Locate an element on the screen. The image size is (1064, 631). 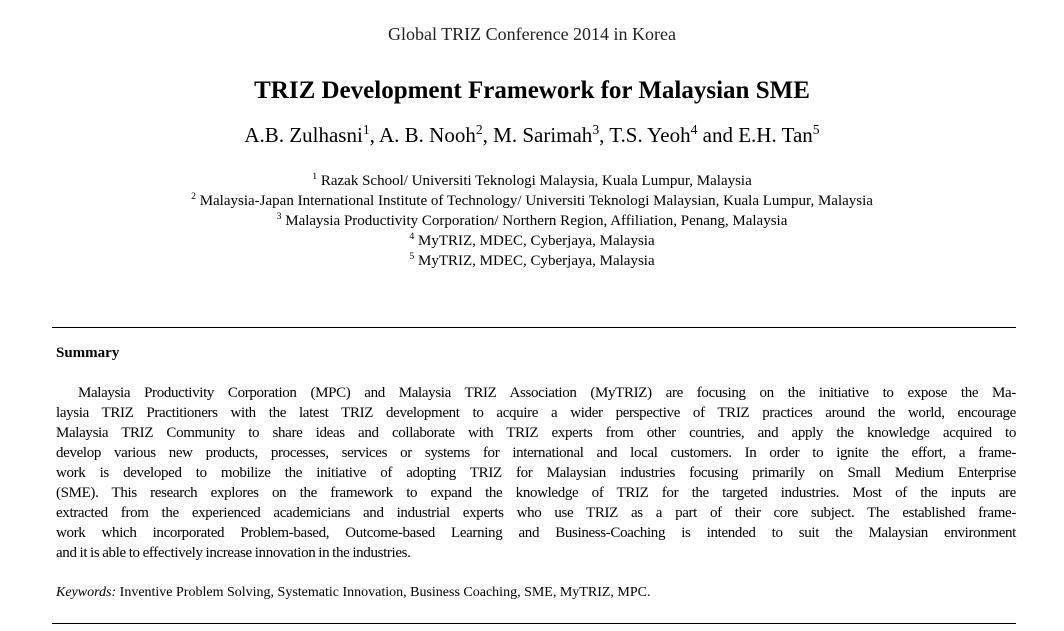
author-affiliation-mark: 3 is located at coordinates (596, 129).